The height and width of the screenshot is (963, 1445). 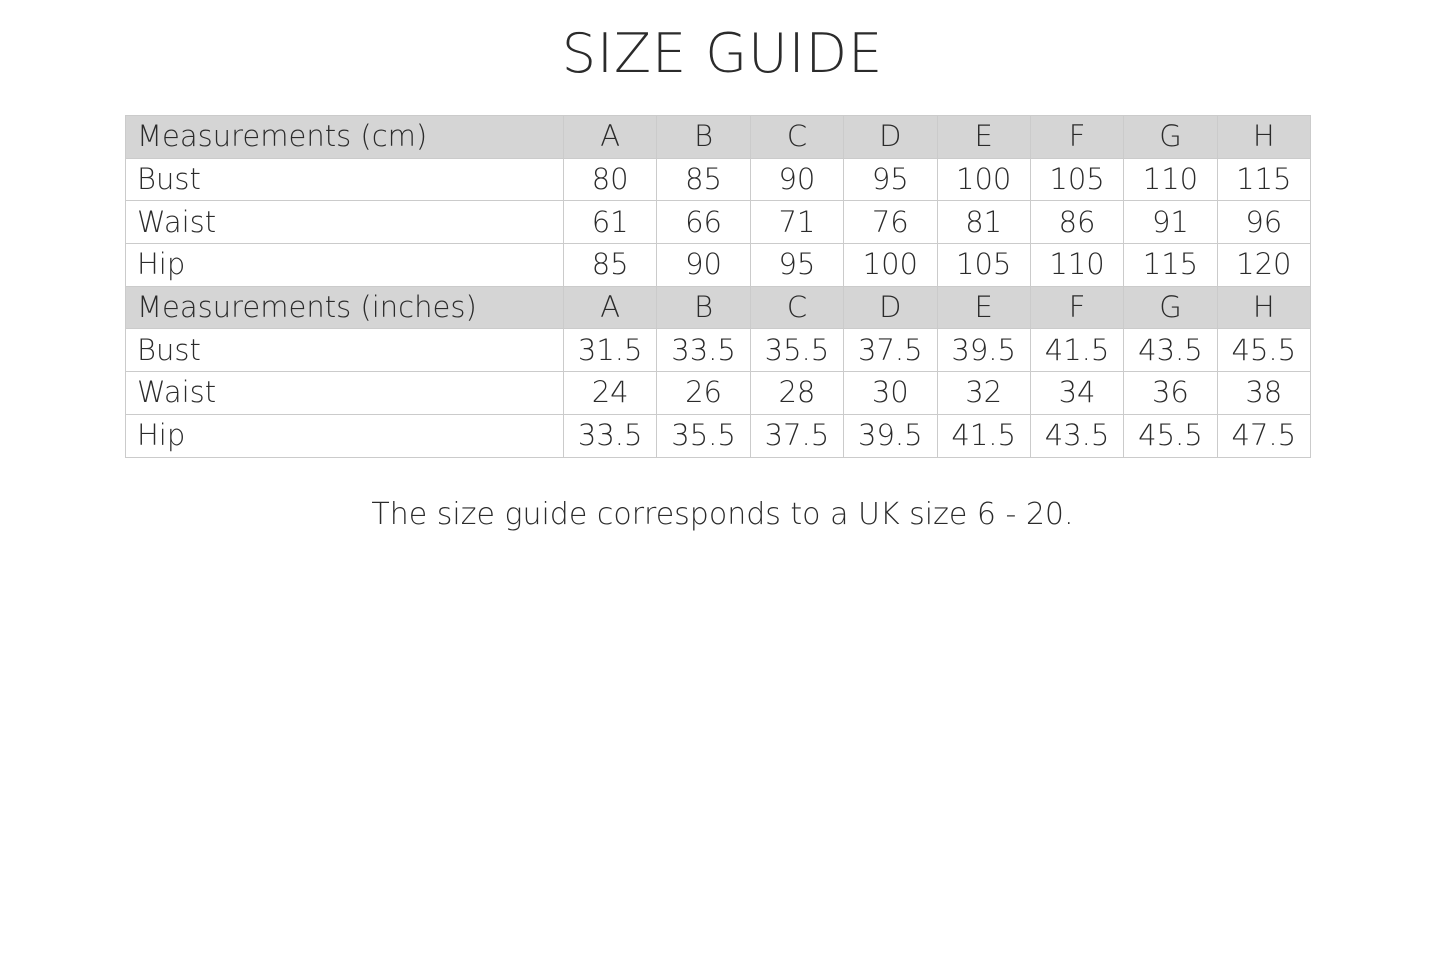 What do you see at coordinates (610, 179) in the screenshot?
I see `value-cell: 80` at bounding box center [610, 179].